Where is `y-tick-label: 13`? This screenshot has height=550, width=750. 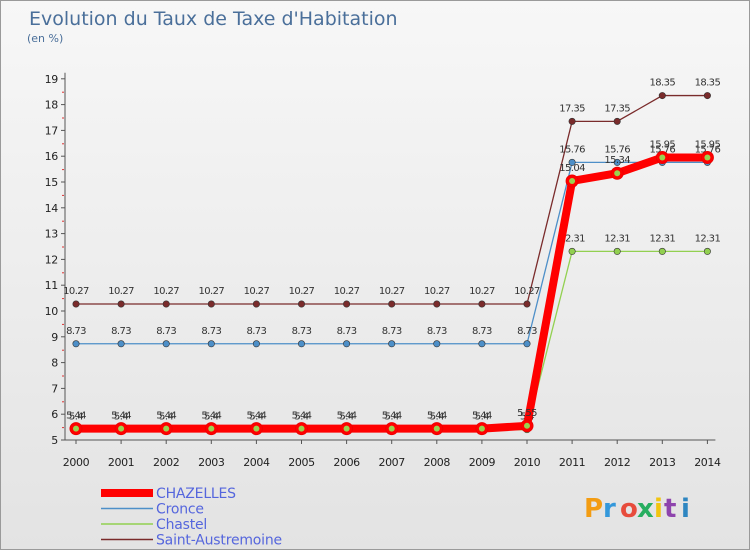
y-tick-label: 13 is located at coordinates (52, 234).